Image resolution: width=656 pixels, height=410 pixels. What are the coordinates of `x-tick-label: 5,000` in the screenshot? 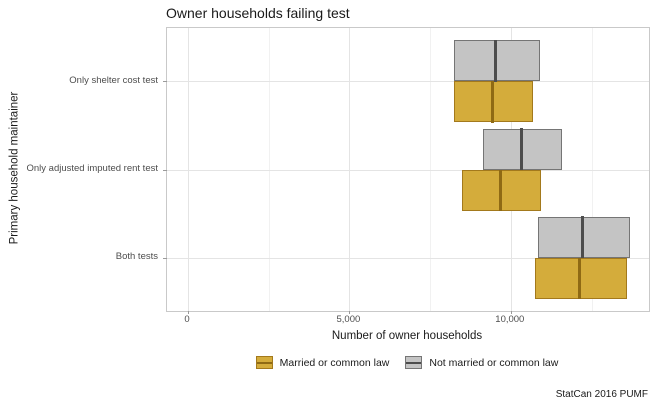 It's located at (348, 319).